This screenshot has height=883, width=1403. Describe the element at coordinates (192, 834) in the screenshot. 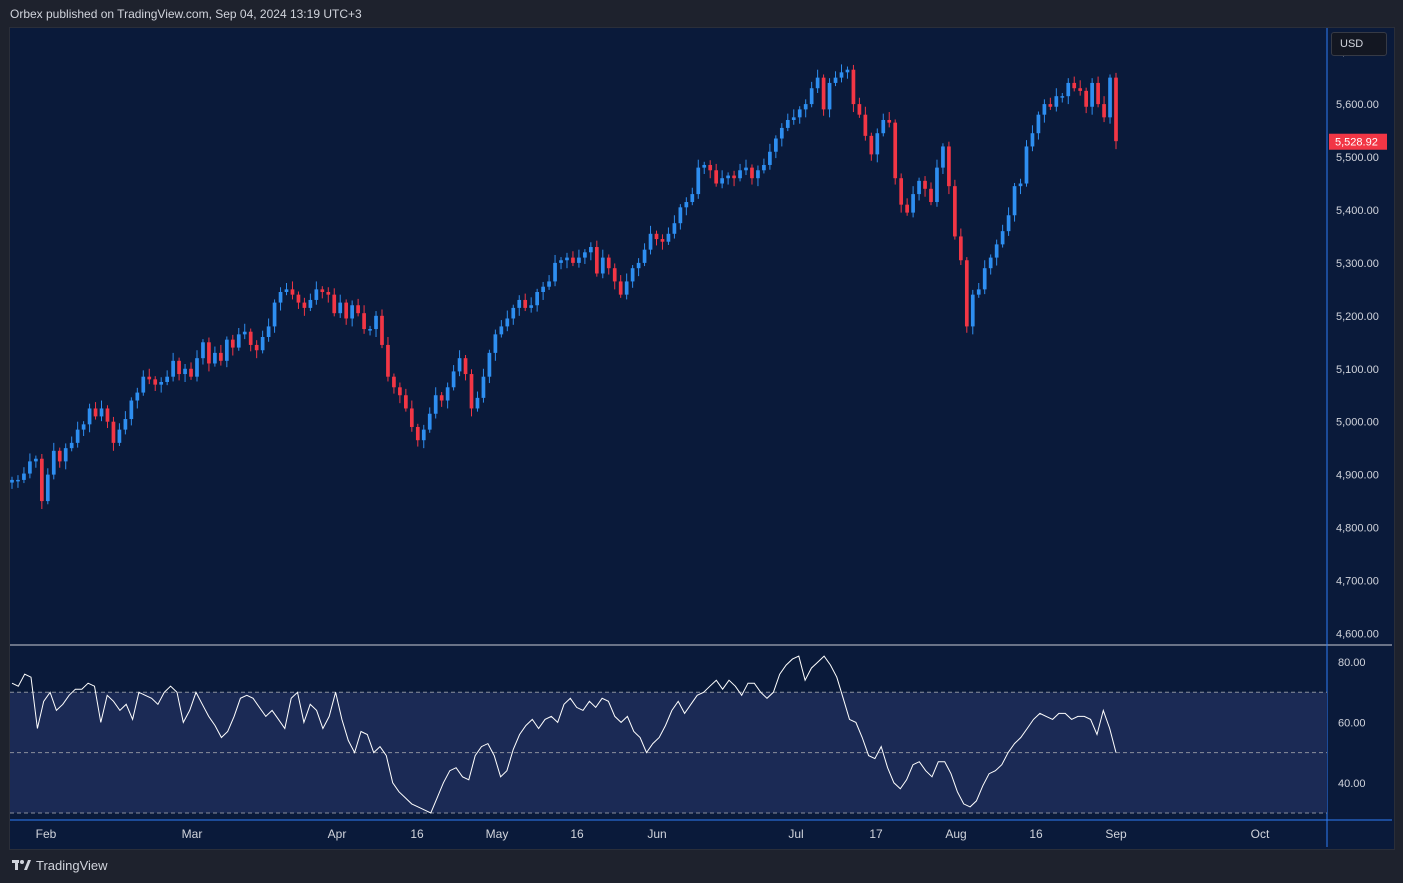

I see `time-tick-label: Mar` at that location.